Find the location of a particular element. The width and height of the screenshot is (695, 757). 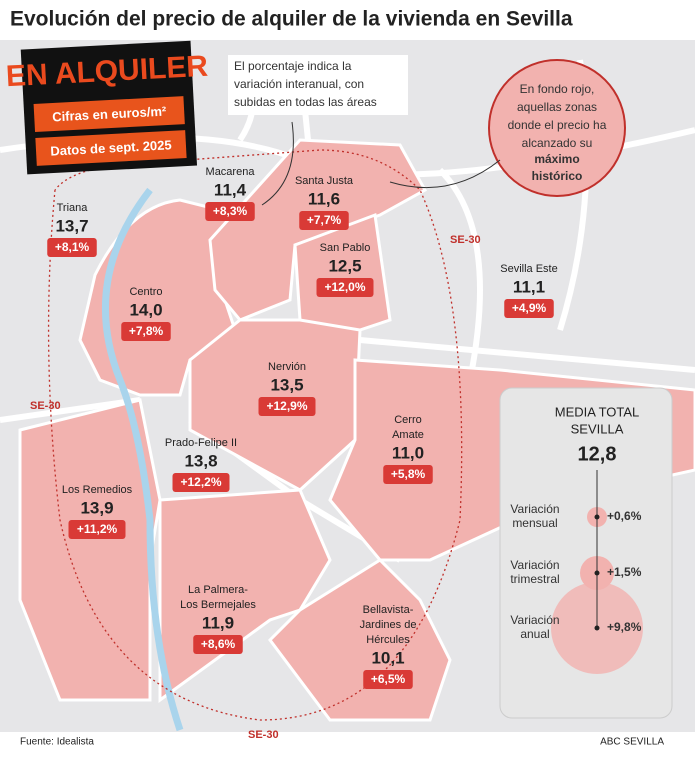

row-change: +1,5% is located at coordinates (624, 572).